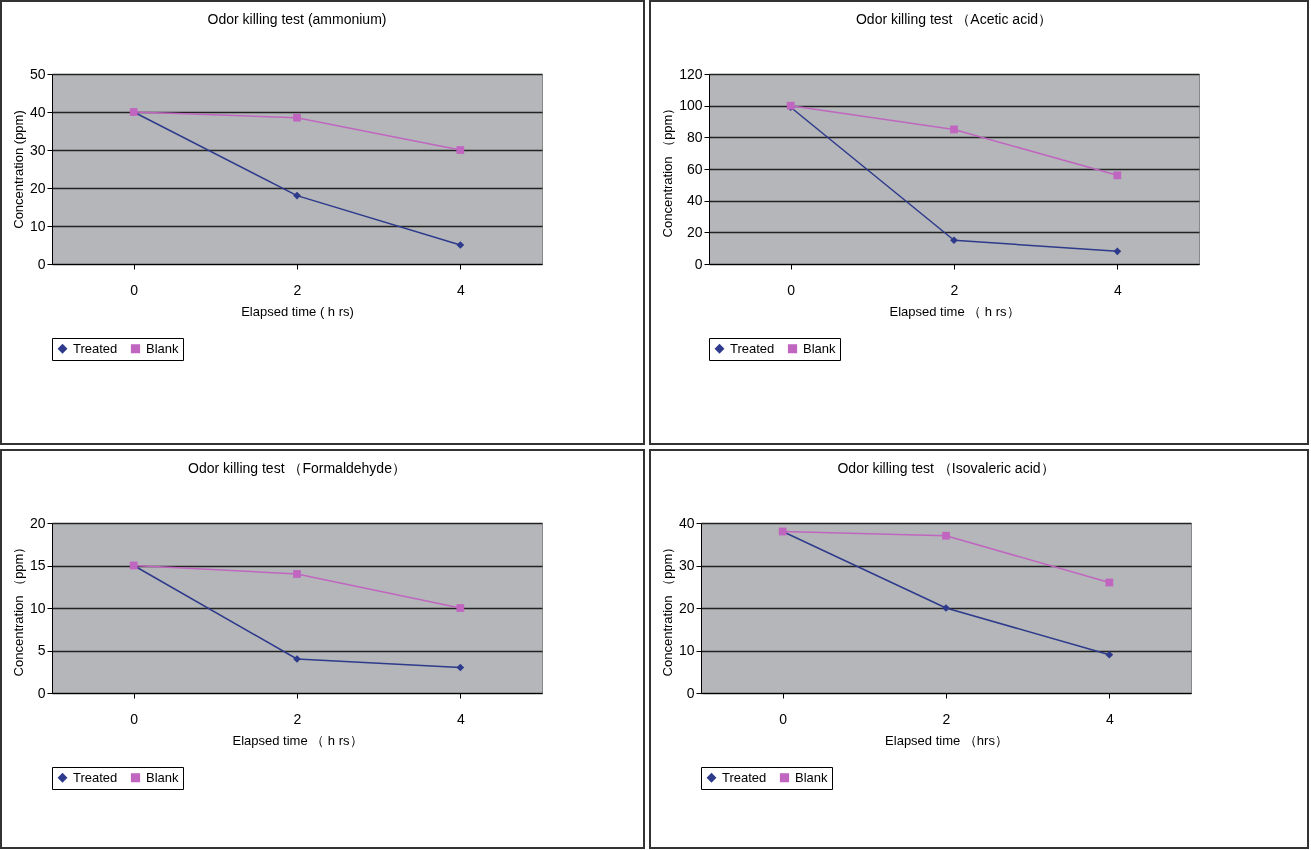 The height and width of the screenshot is (850, 1311). What do you see at coordinates (691, 73) in the screenshot?
I see `y-tick-label: 120` at bounding box center [691, 73].